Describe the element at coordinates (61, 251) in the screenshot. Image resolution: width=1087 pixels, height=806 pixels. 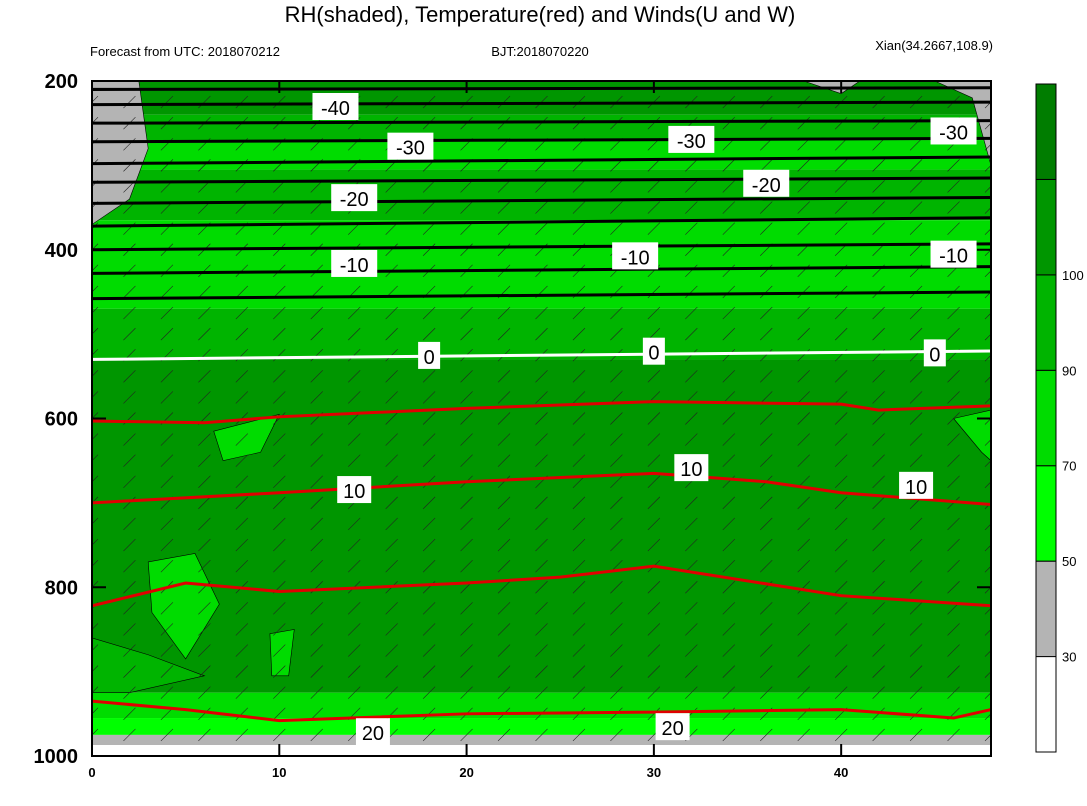
I see `y-tick-label: 400` at that location.